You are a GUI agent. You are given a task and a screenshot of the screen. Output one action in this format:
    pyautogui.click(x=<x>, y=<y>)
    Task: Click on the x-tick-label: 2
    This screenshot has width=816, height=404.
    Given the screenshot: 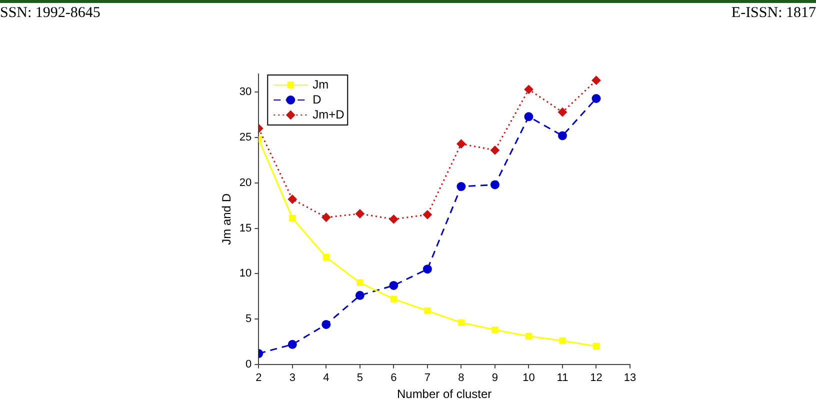 What is the action you would take?
    pyautogui.click(x=259, y=378)
    